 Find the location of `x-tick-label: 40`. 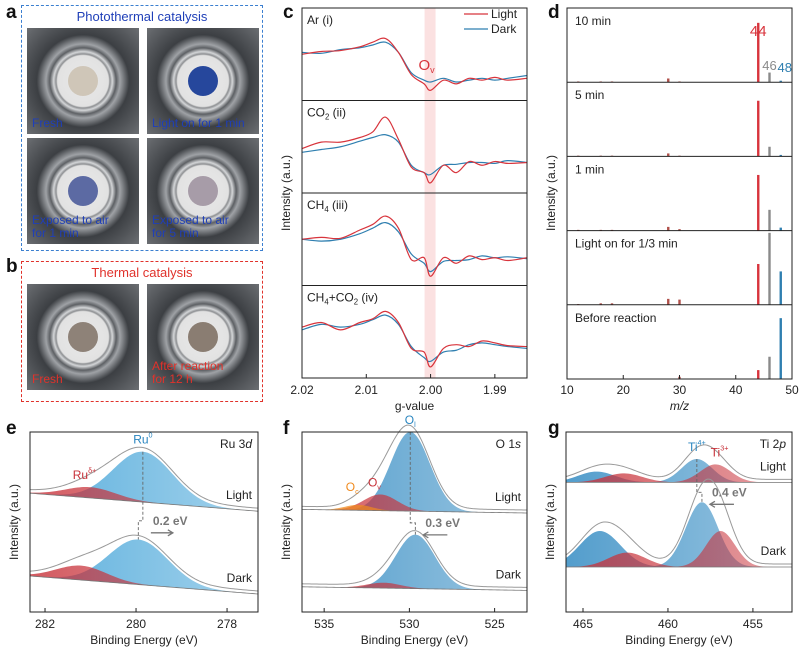

x-tick-label: 40 is located at coordinates (736, 390).